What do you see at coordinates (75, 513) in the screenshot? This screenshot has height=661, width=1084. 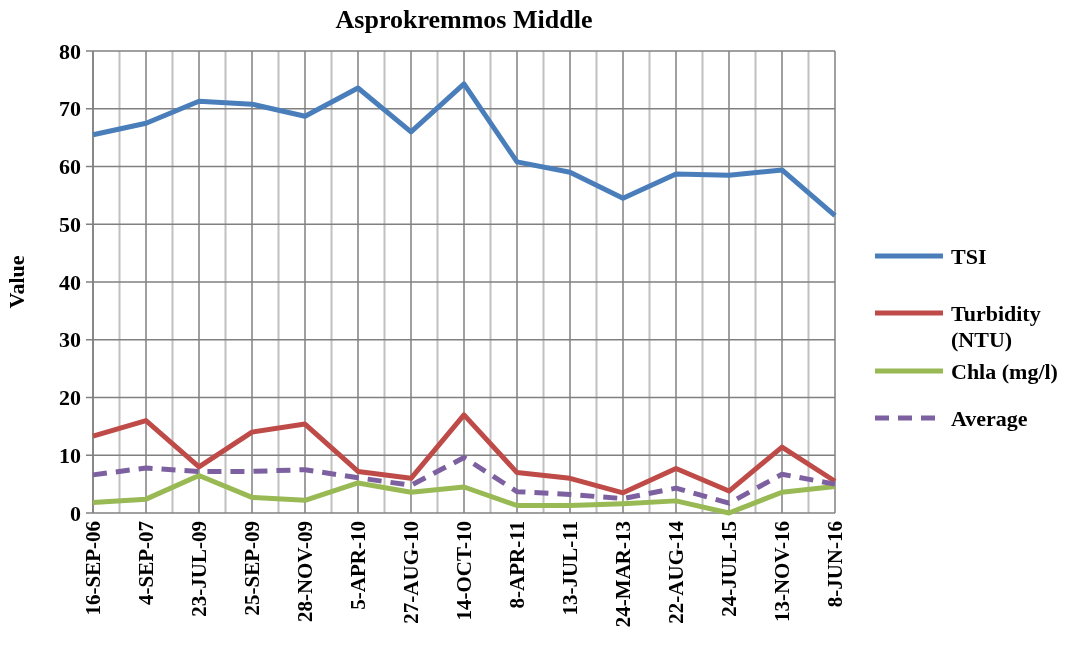 I see `y-tick-label: 0` at bounding box center [75, 513].